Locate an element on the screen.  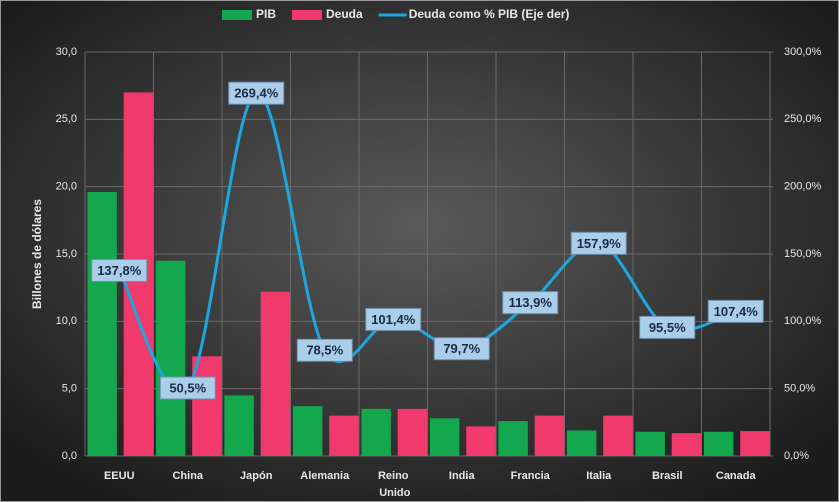
x-tick-label: Francia is located at coordinates (531, 476).